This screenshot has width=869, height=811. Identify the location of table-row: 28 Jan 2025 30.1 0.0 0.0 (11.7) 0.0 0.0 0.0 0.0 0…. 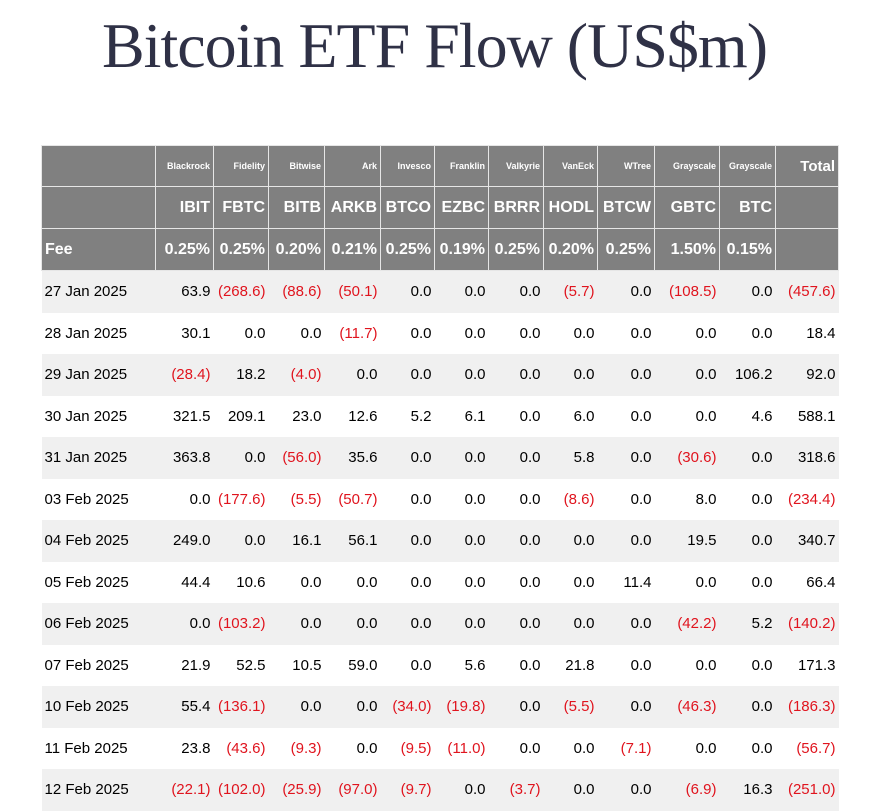
(440, 333).